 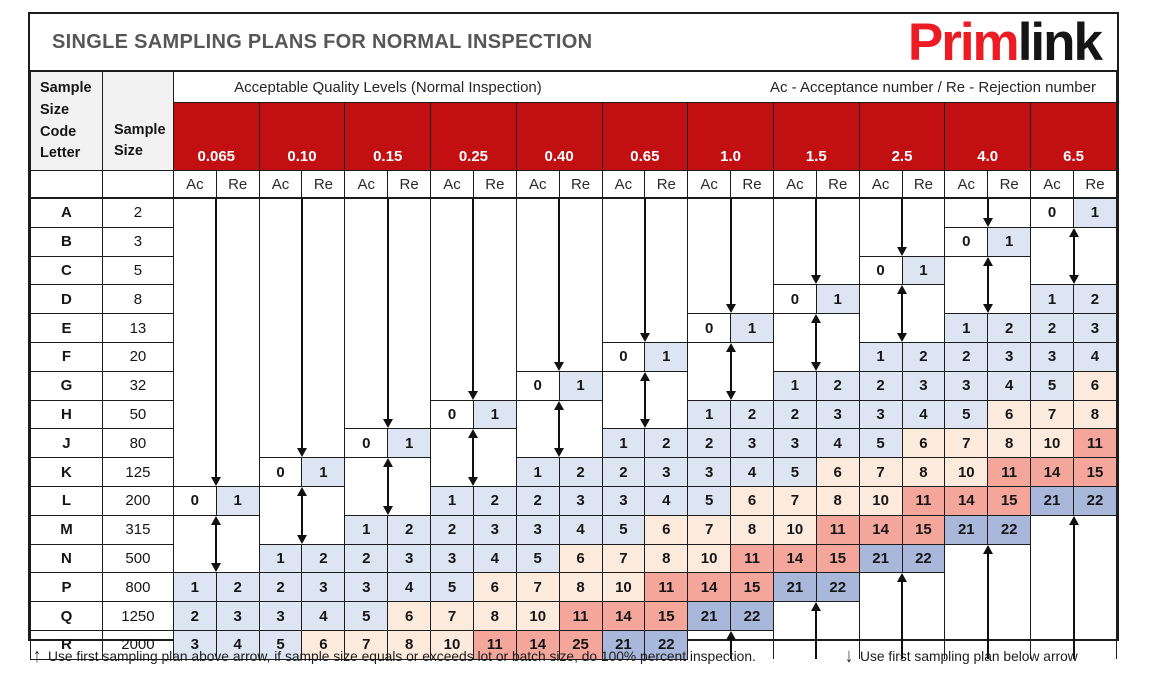 I want to click on re-value-cell-1.5-N: 15, so click(x=837, y=558).